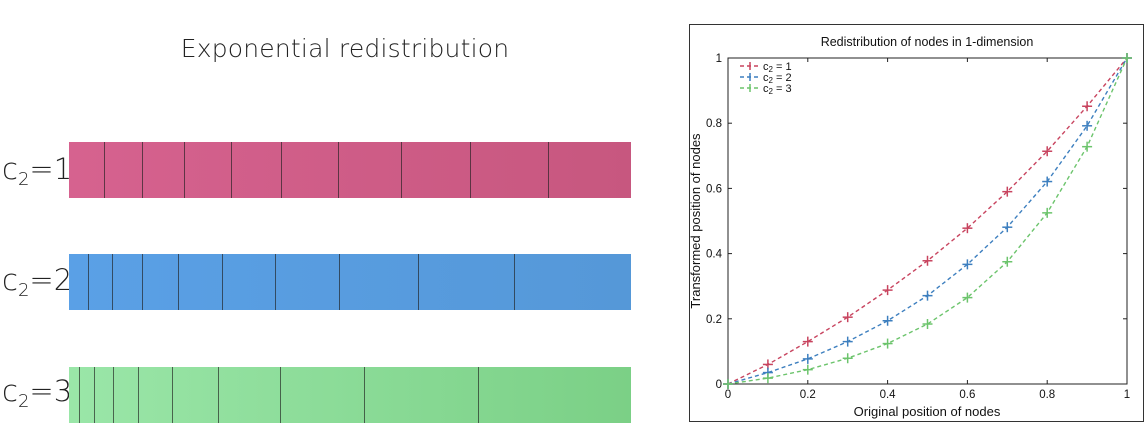 Image resolution: width=1147 pixels, height=426 pixels. I want to click on y-tick-label: 0.2, so click(714, 320).